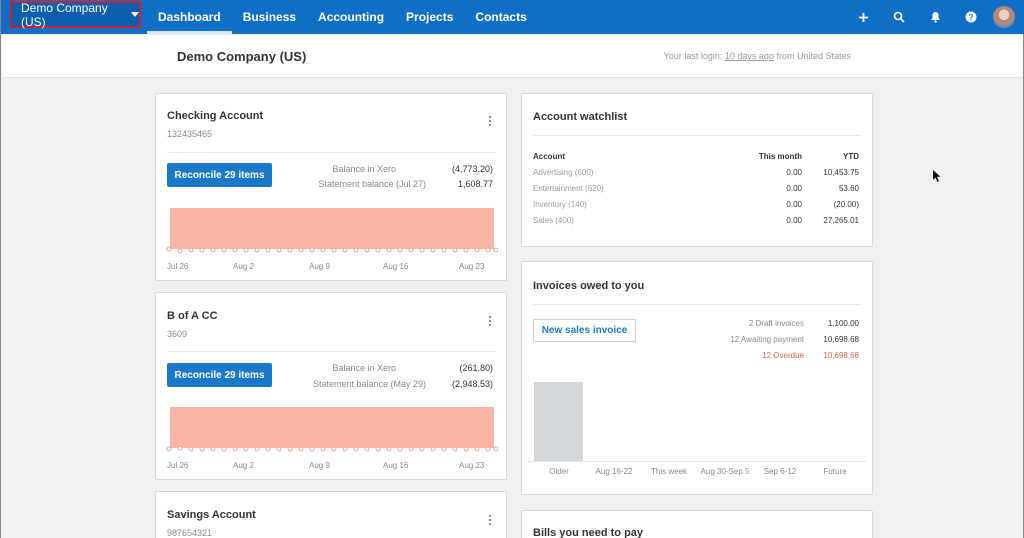 This screenshot has height=538, width=1024. Describe the element at coordinates (475, 184) in the screenshot. I see `statement-balance-value: 1,608.77` at that location.